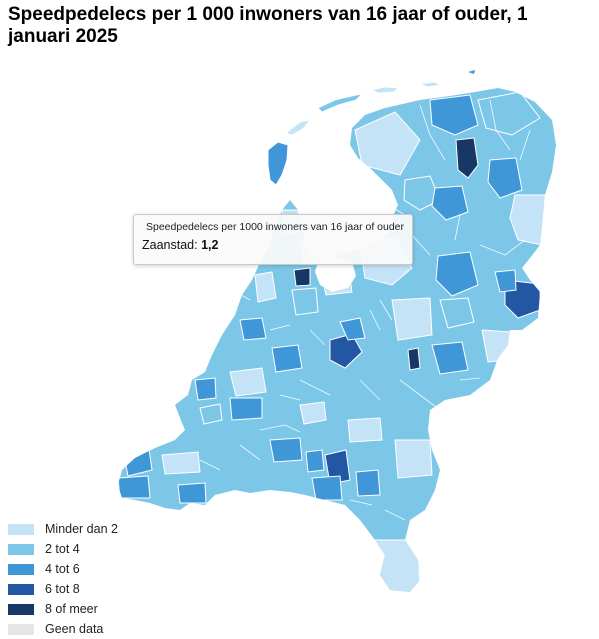  I want to click on tooltip-value-row: Zaanstad: 1,2, so click(180, 245).